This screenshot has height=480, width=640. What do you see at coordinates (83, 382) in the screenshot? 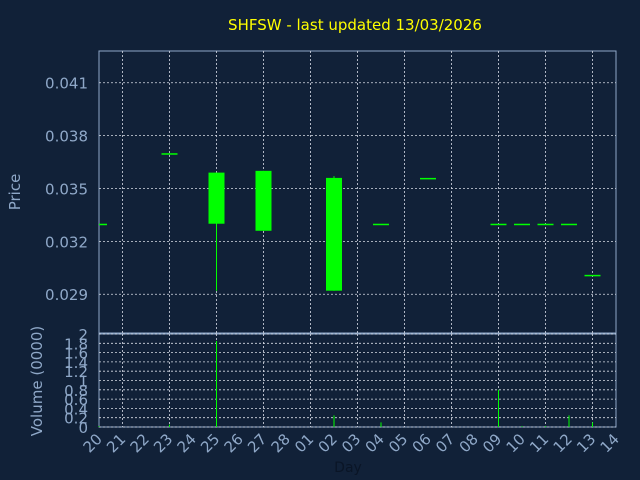
I see `volume-tick-label: 1` at bounding box center [83, 382].